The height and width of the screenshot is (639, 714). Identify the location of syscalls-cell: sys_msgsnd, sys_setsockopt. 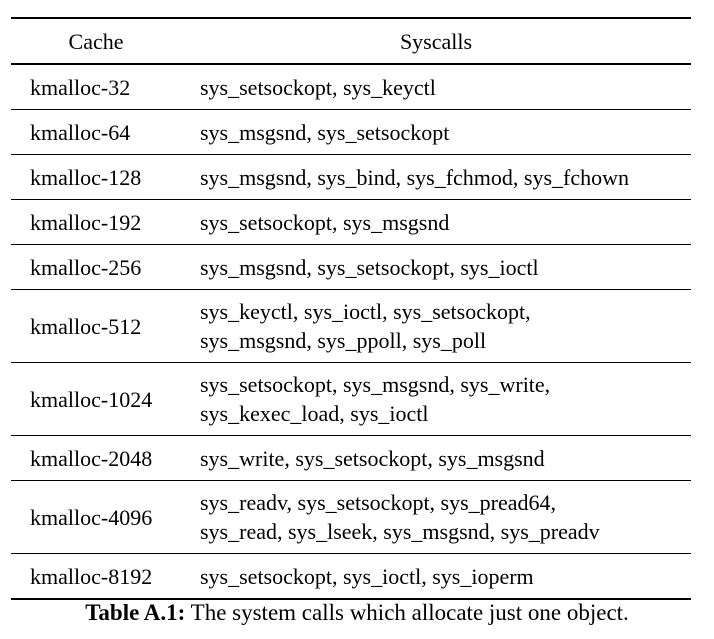
(436, 132).